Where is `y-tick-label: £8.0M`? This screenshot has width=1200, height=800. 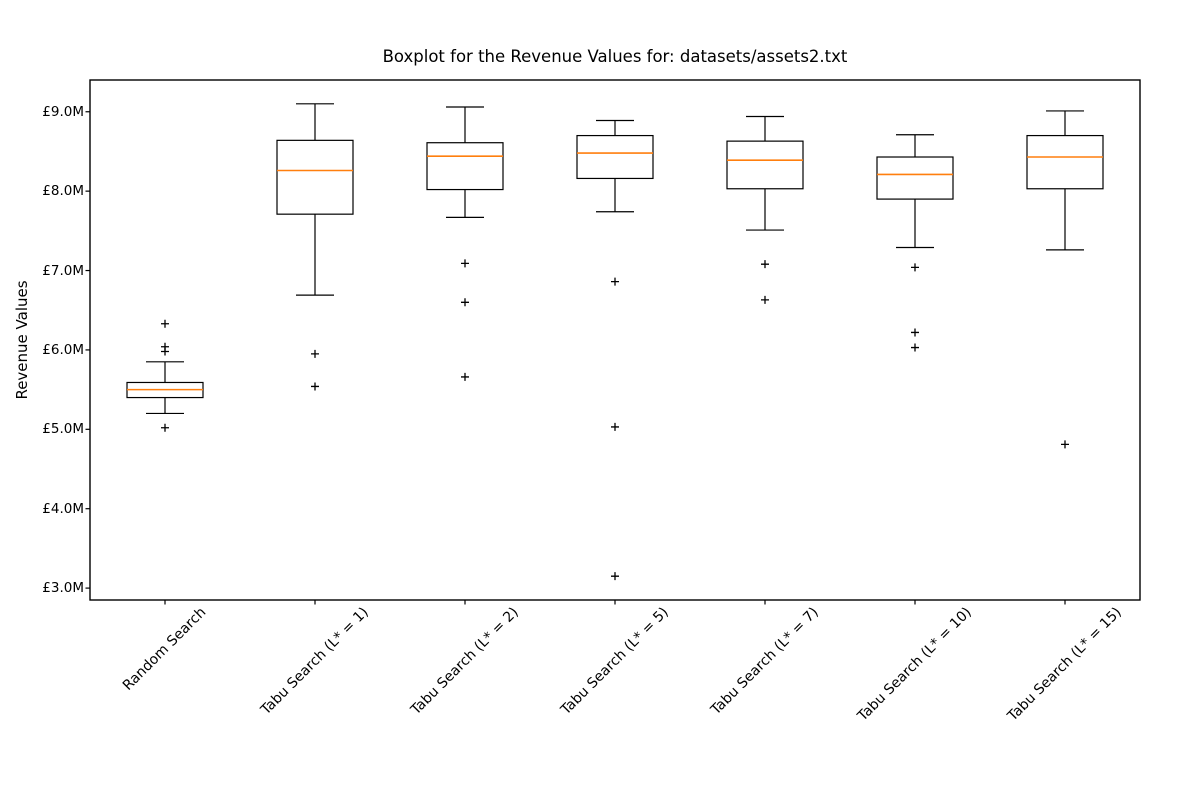 y-tick-label: £8.0M is located at coordinates (63, 191).